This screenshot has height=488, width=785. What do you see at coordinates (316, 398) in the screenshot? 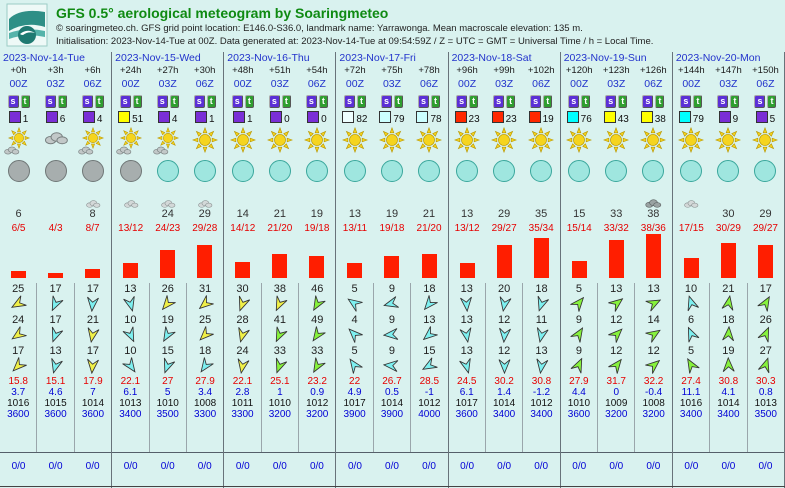
I see `stats-cell: 23.2 0.9 1012 3200` at bounding box center [316, 398].